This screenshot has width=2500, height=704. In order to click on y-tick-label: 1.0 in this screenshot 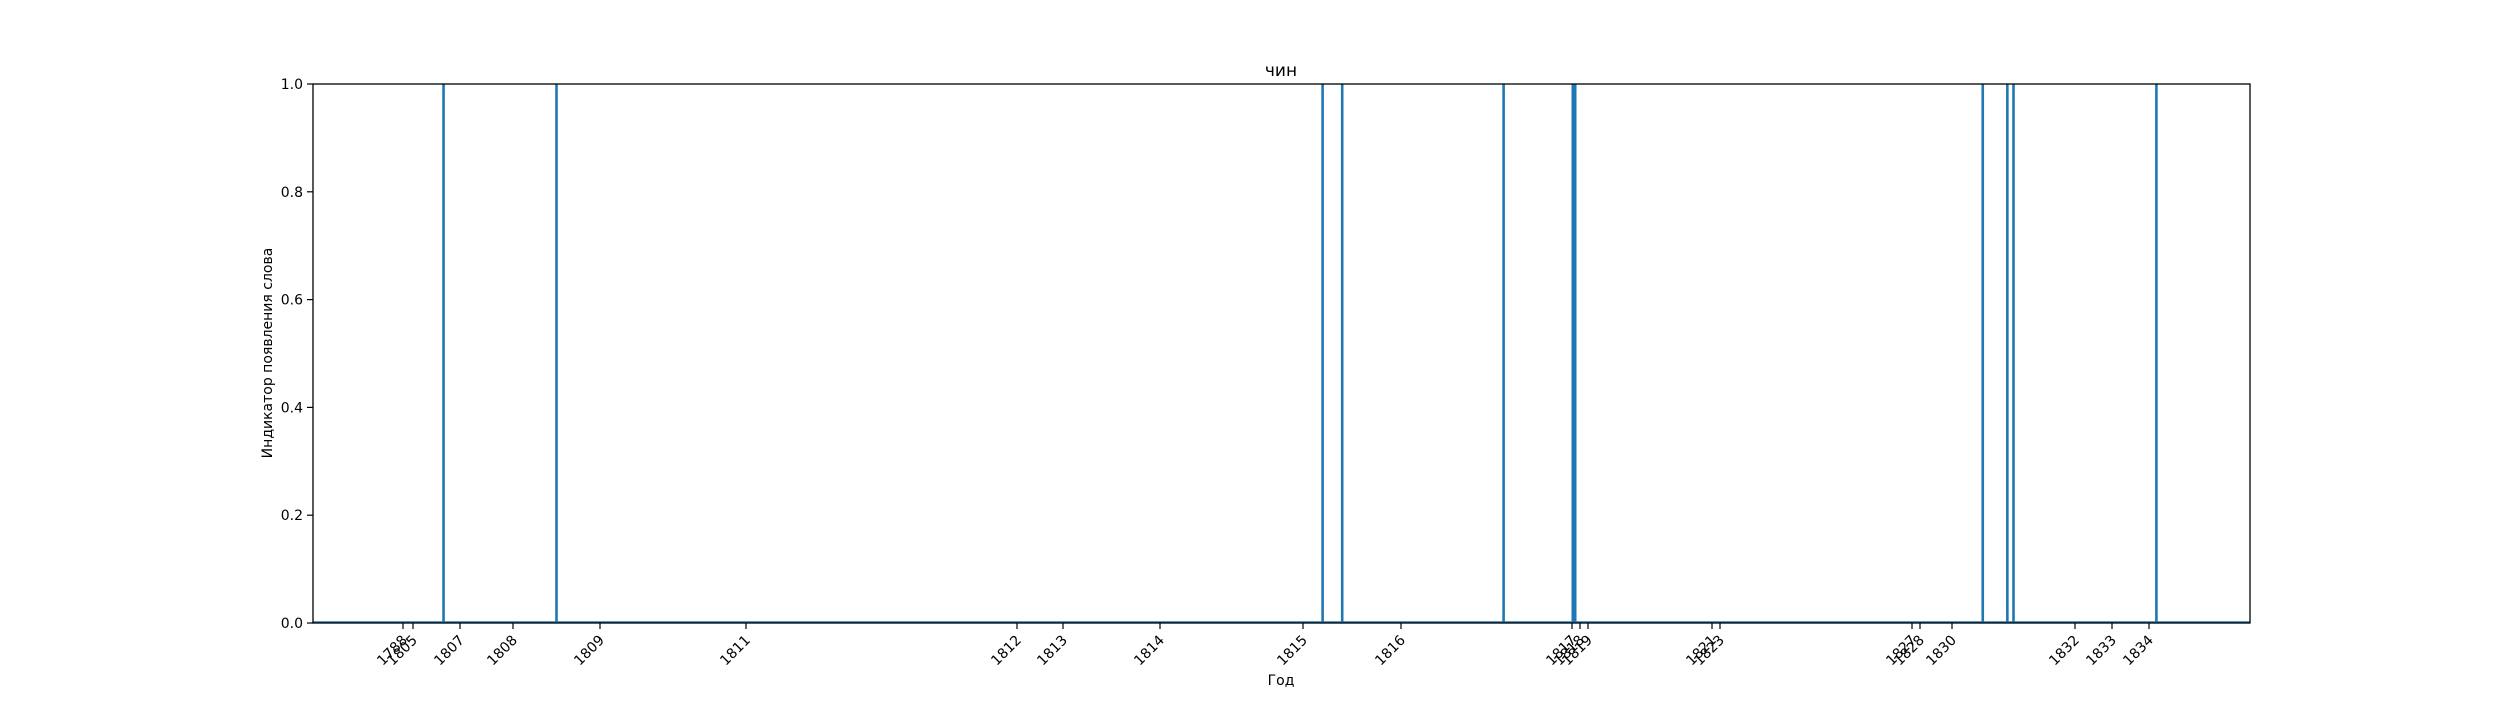, I will do `click(292, 85)`.